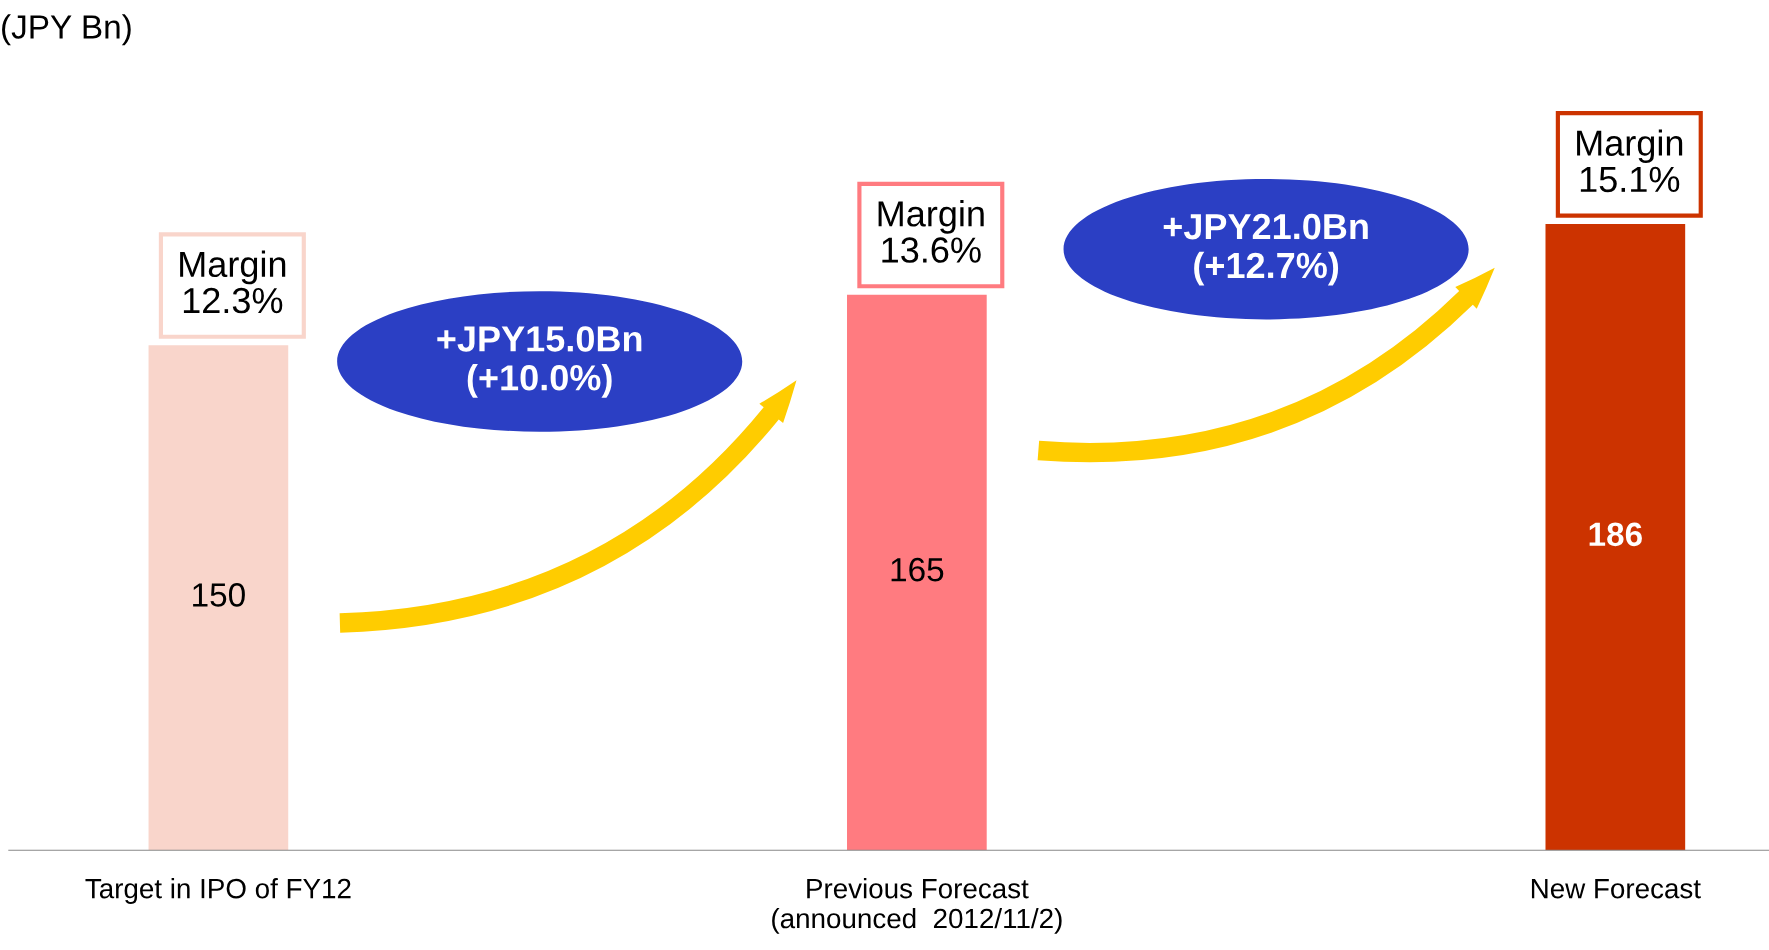  I want to click on x-tick-label: Target in IPO of FY12, so click(218, 891).